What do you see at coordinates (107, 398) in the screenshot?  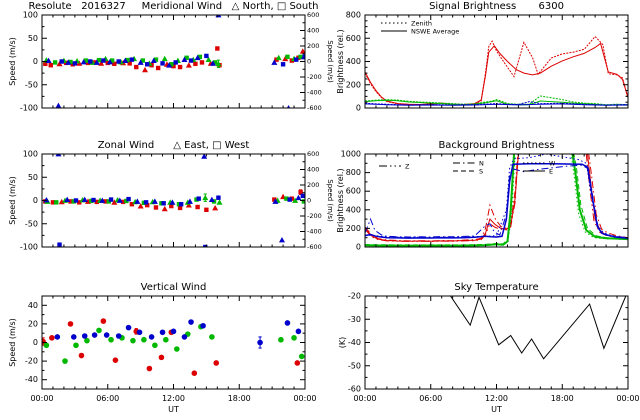 I see `vertical-wind-xtick-label: 06:00` at bounding box center [107, 398].